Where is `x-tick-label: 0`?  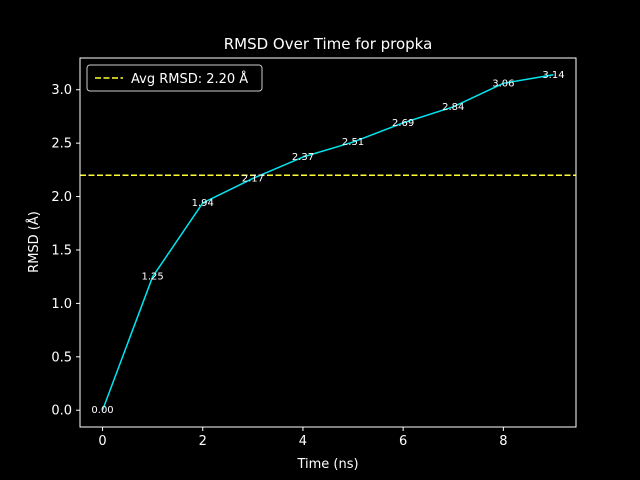
x-tick-label: 0 is located at coordinates (102, 441).